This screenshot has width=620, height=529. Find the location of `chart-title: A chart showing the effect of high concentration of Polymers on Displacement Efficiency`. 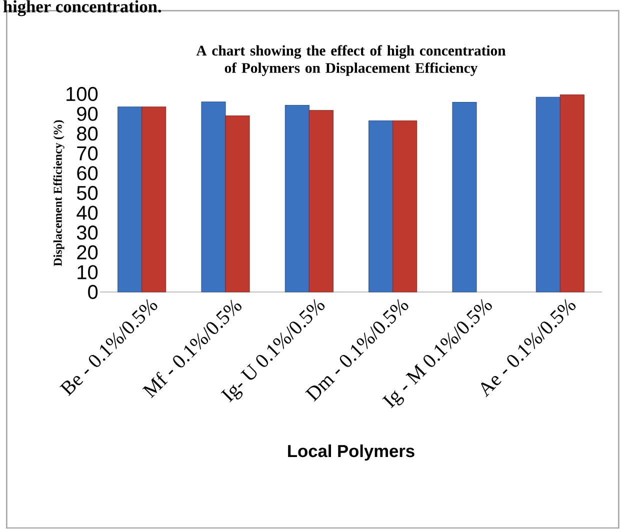

chart-title: A chart showing the effect of high concentration of Polymers on Displacement Efficiency is located at coordinates (351, 60).